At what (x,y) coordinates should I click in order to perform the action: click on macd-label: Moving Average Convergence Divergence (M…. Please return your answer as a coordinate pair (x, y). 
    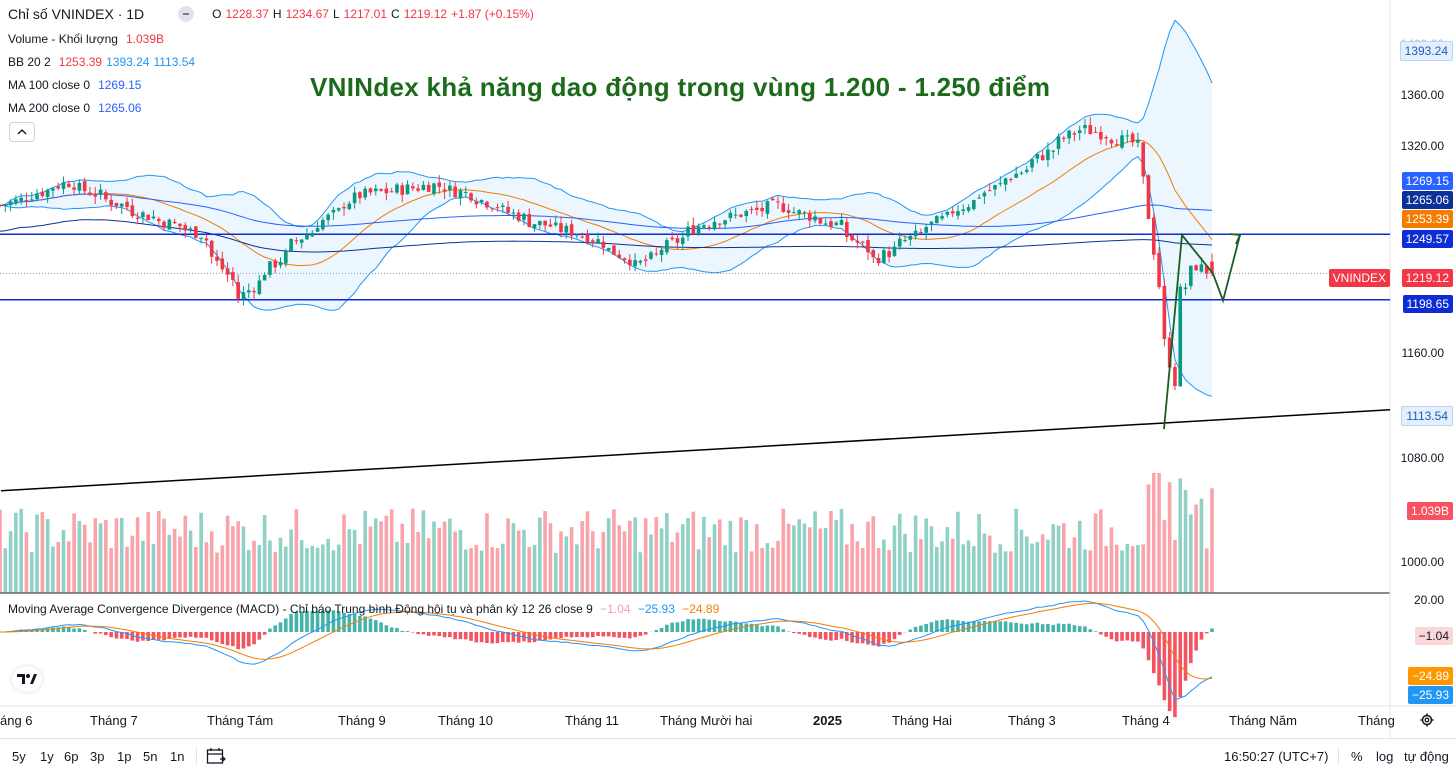
    Looking at the image, I should click on (300, 609).